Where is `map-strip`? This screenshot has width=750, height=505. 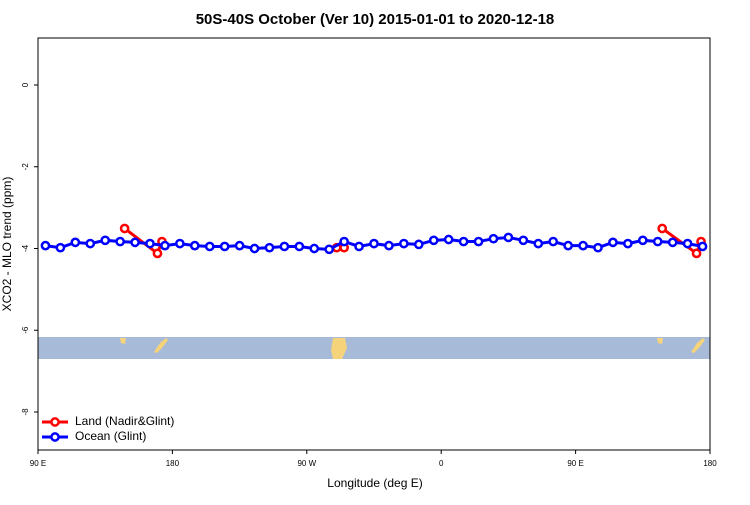
map-strip is located at coordinates (374, 348).